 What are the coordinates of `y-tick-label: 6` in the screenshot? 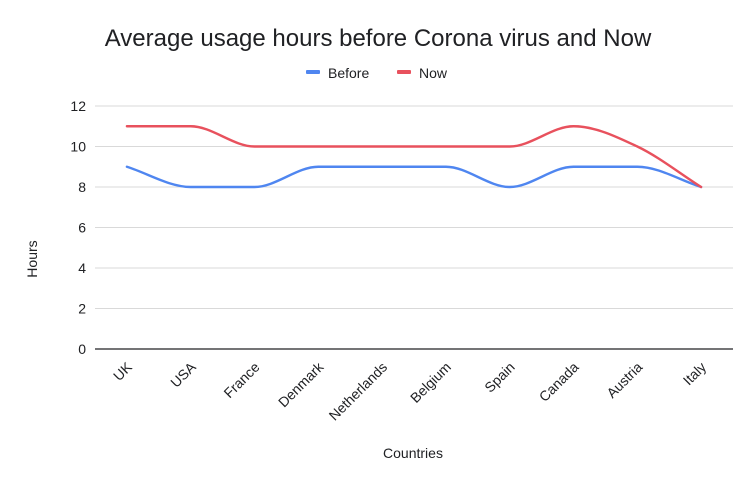 It's located at (82, 228).